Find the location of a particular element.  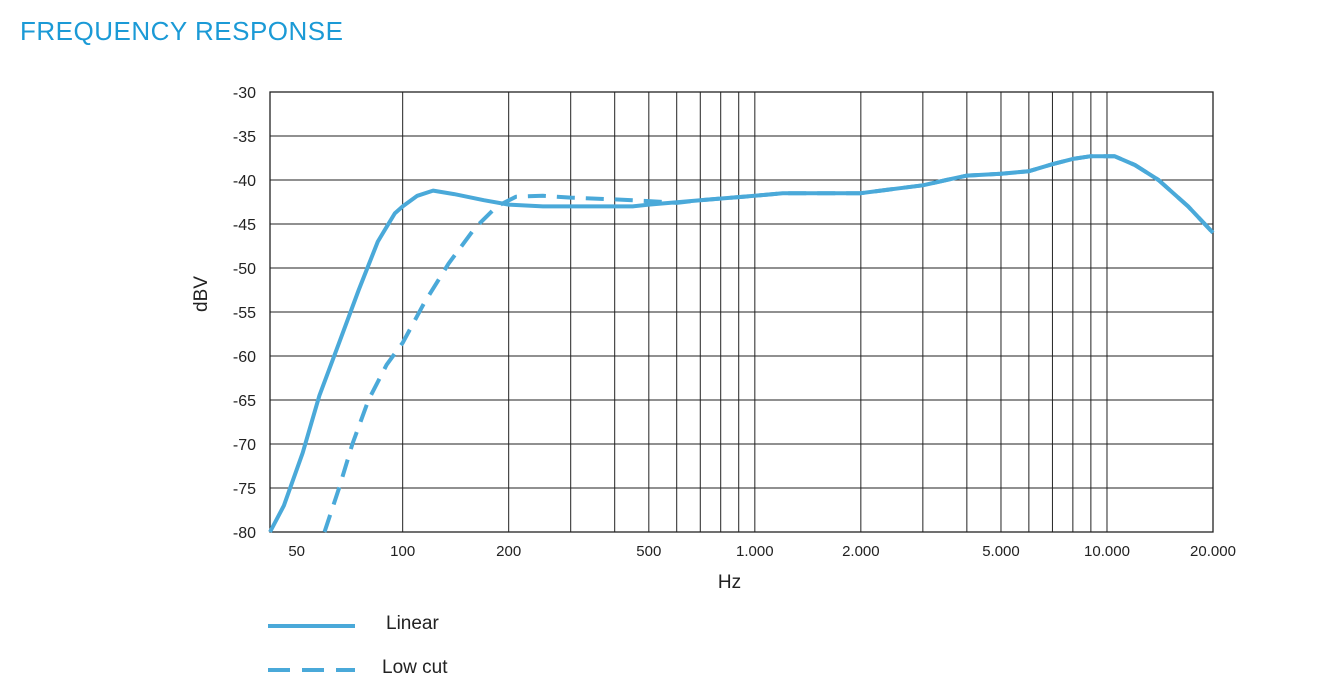

y-tick-label: -35 is located at coordinates (244, 137).